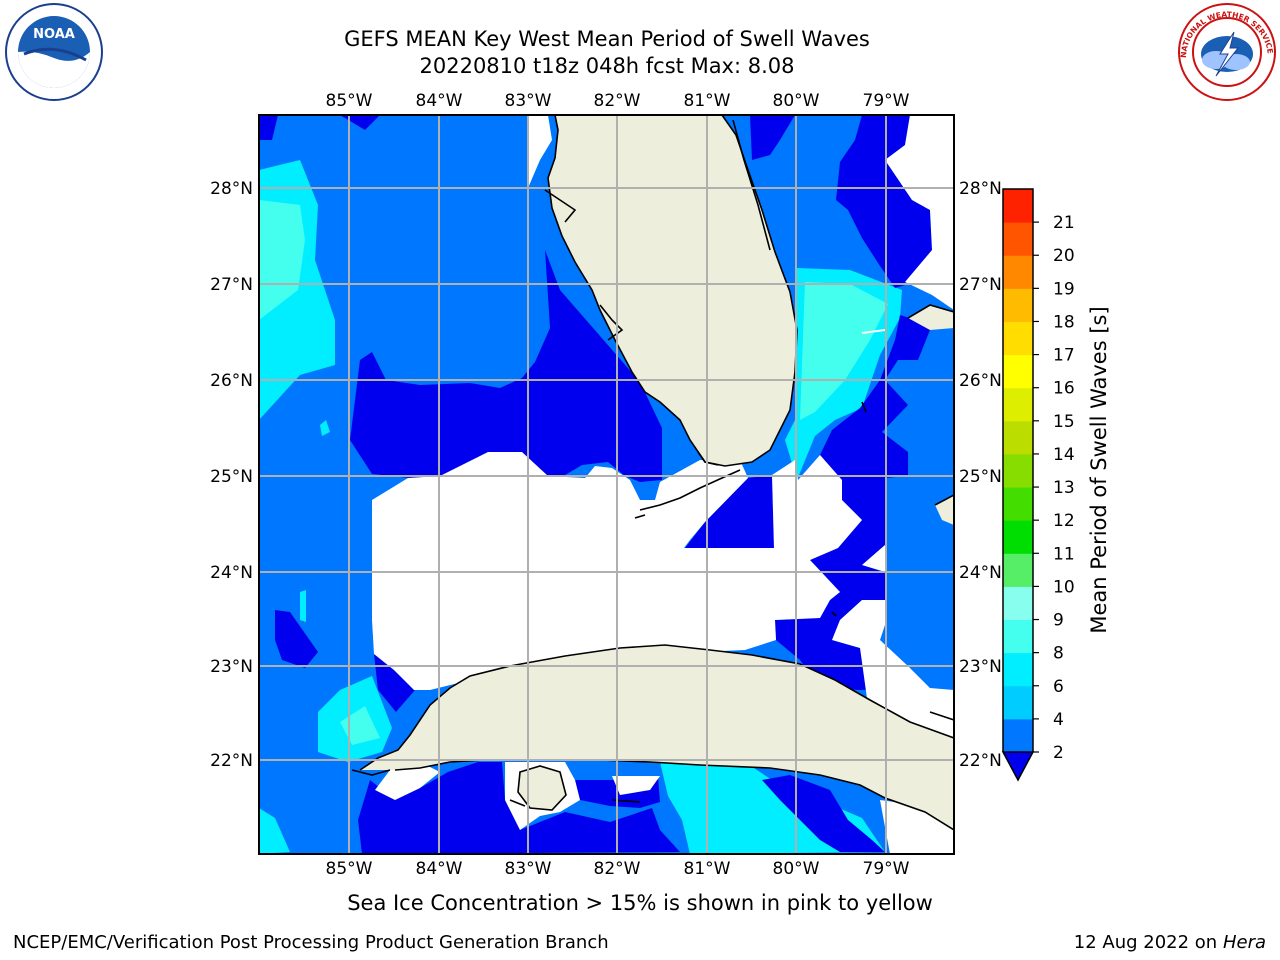  I want to click on colorbar-tick-label: 2, so click(1058, 753).